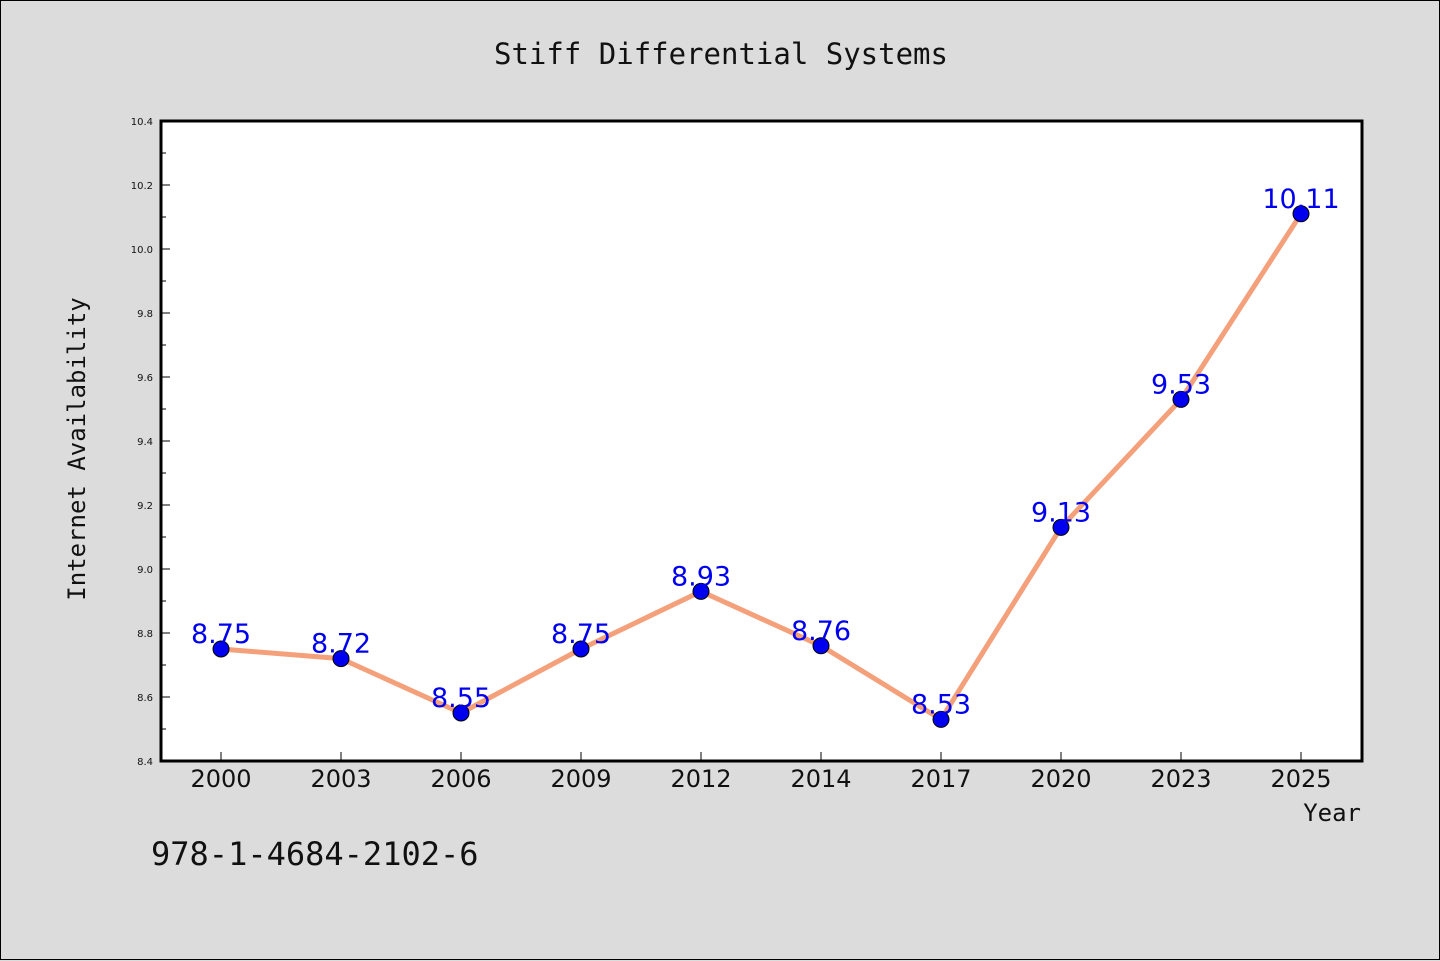  I want to click on data-label: 9.53, so click(1181, 384).